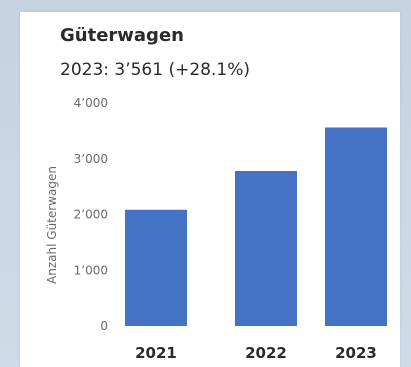 The width and height of the screenshot is (411, 367). What do you see at coordinates (91, 270) in the screenshot?
I see `y-tick-label: 1’000` at bounding box center [91, 270].